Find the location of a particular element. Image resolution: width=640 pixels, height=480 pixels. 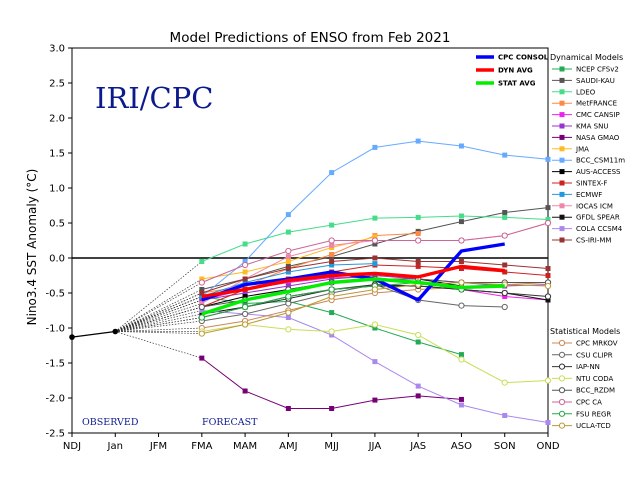

legend-swatch-marker-ncep-cfsv2 is located at coordinates (562, 69).